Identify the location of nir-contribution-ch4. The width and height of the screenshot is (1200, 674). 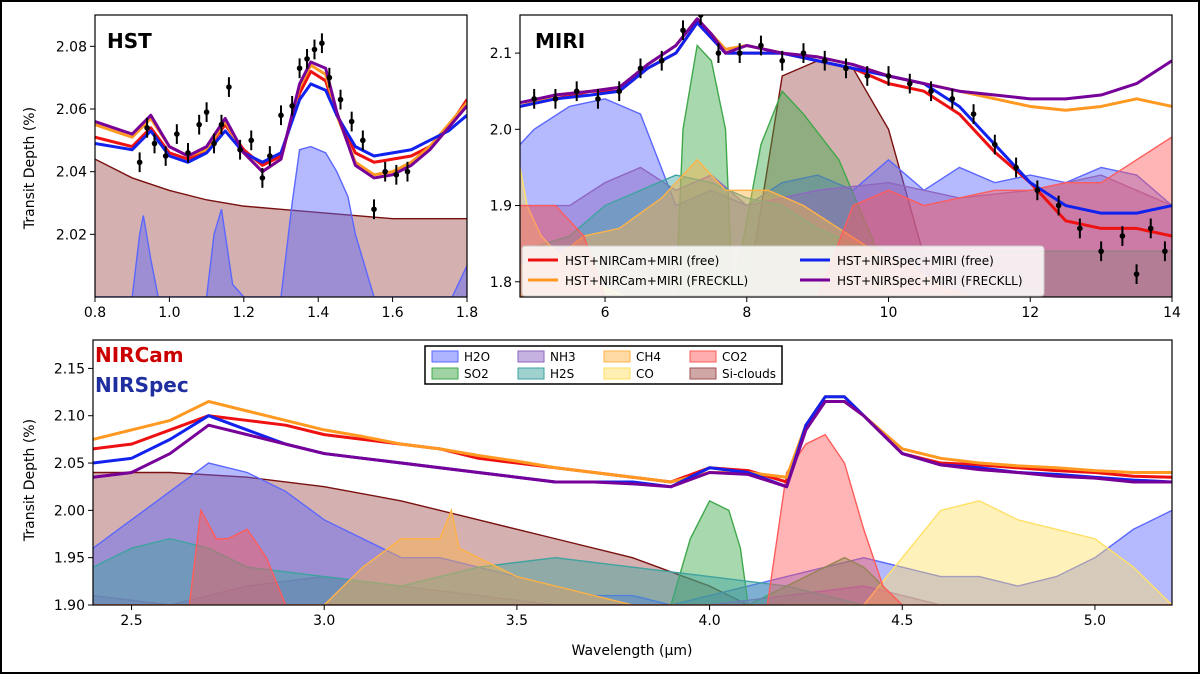
(632, 557).